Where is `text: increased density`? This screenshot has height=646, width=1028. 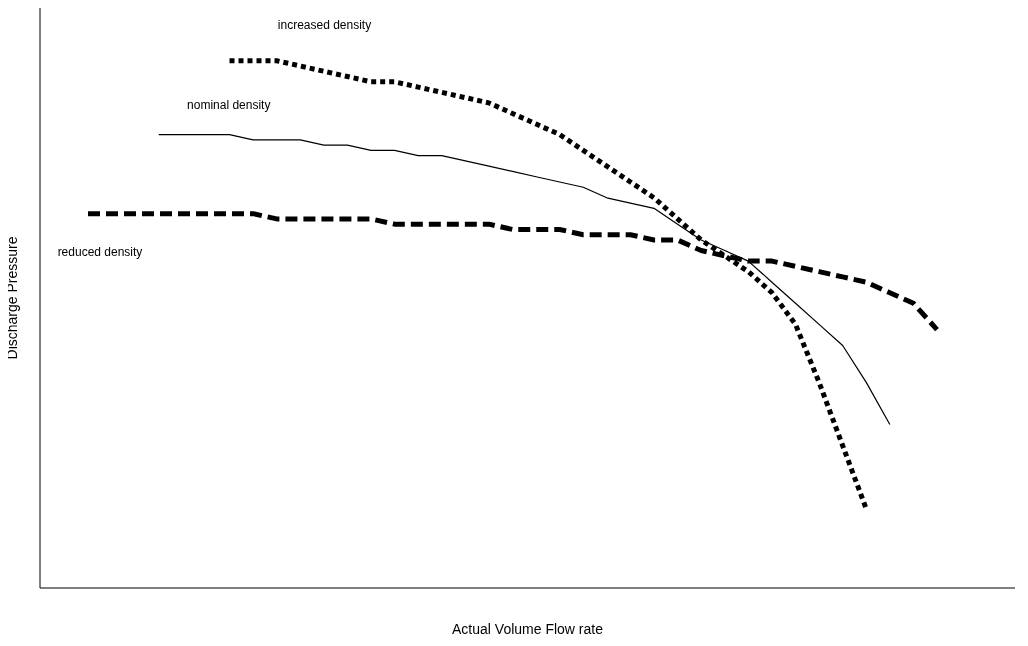
text: increased density is located at coordinates (324, 24).